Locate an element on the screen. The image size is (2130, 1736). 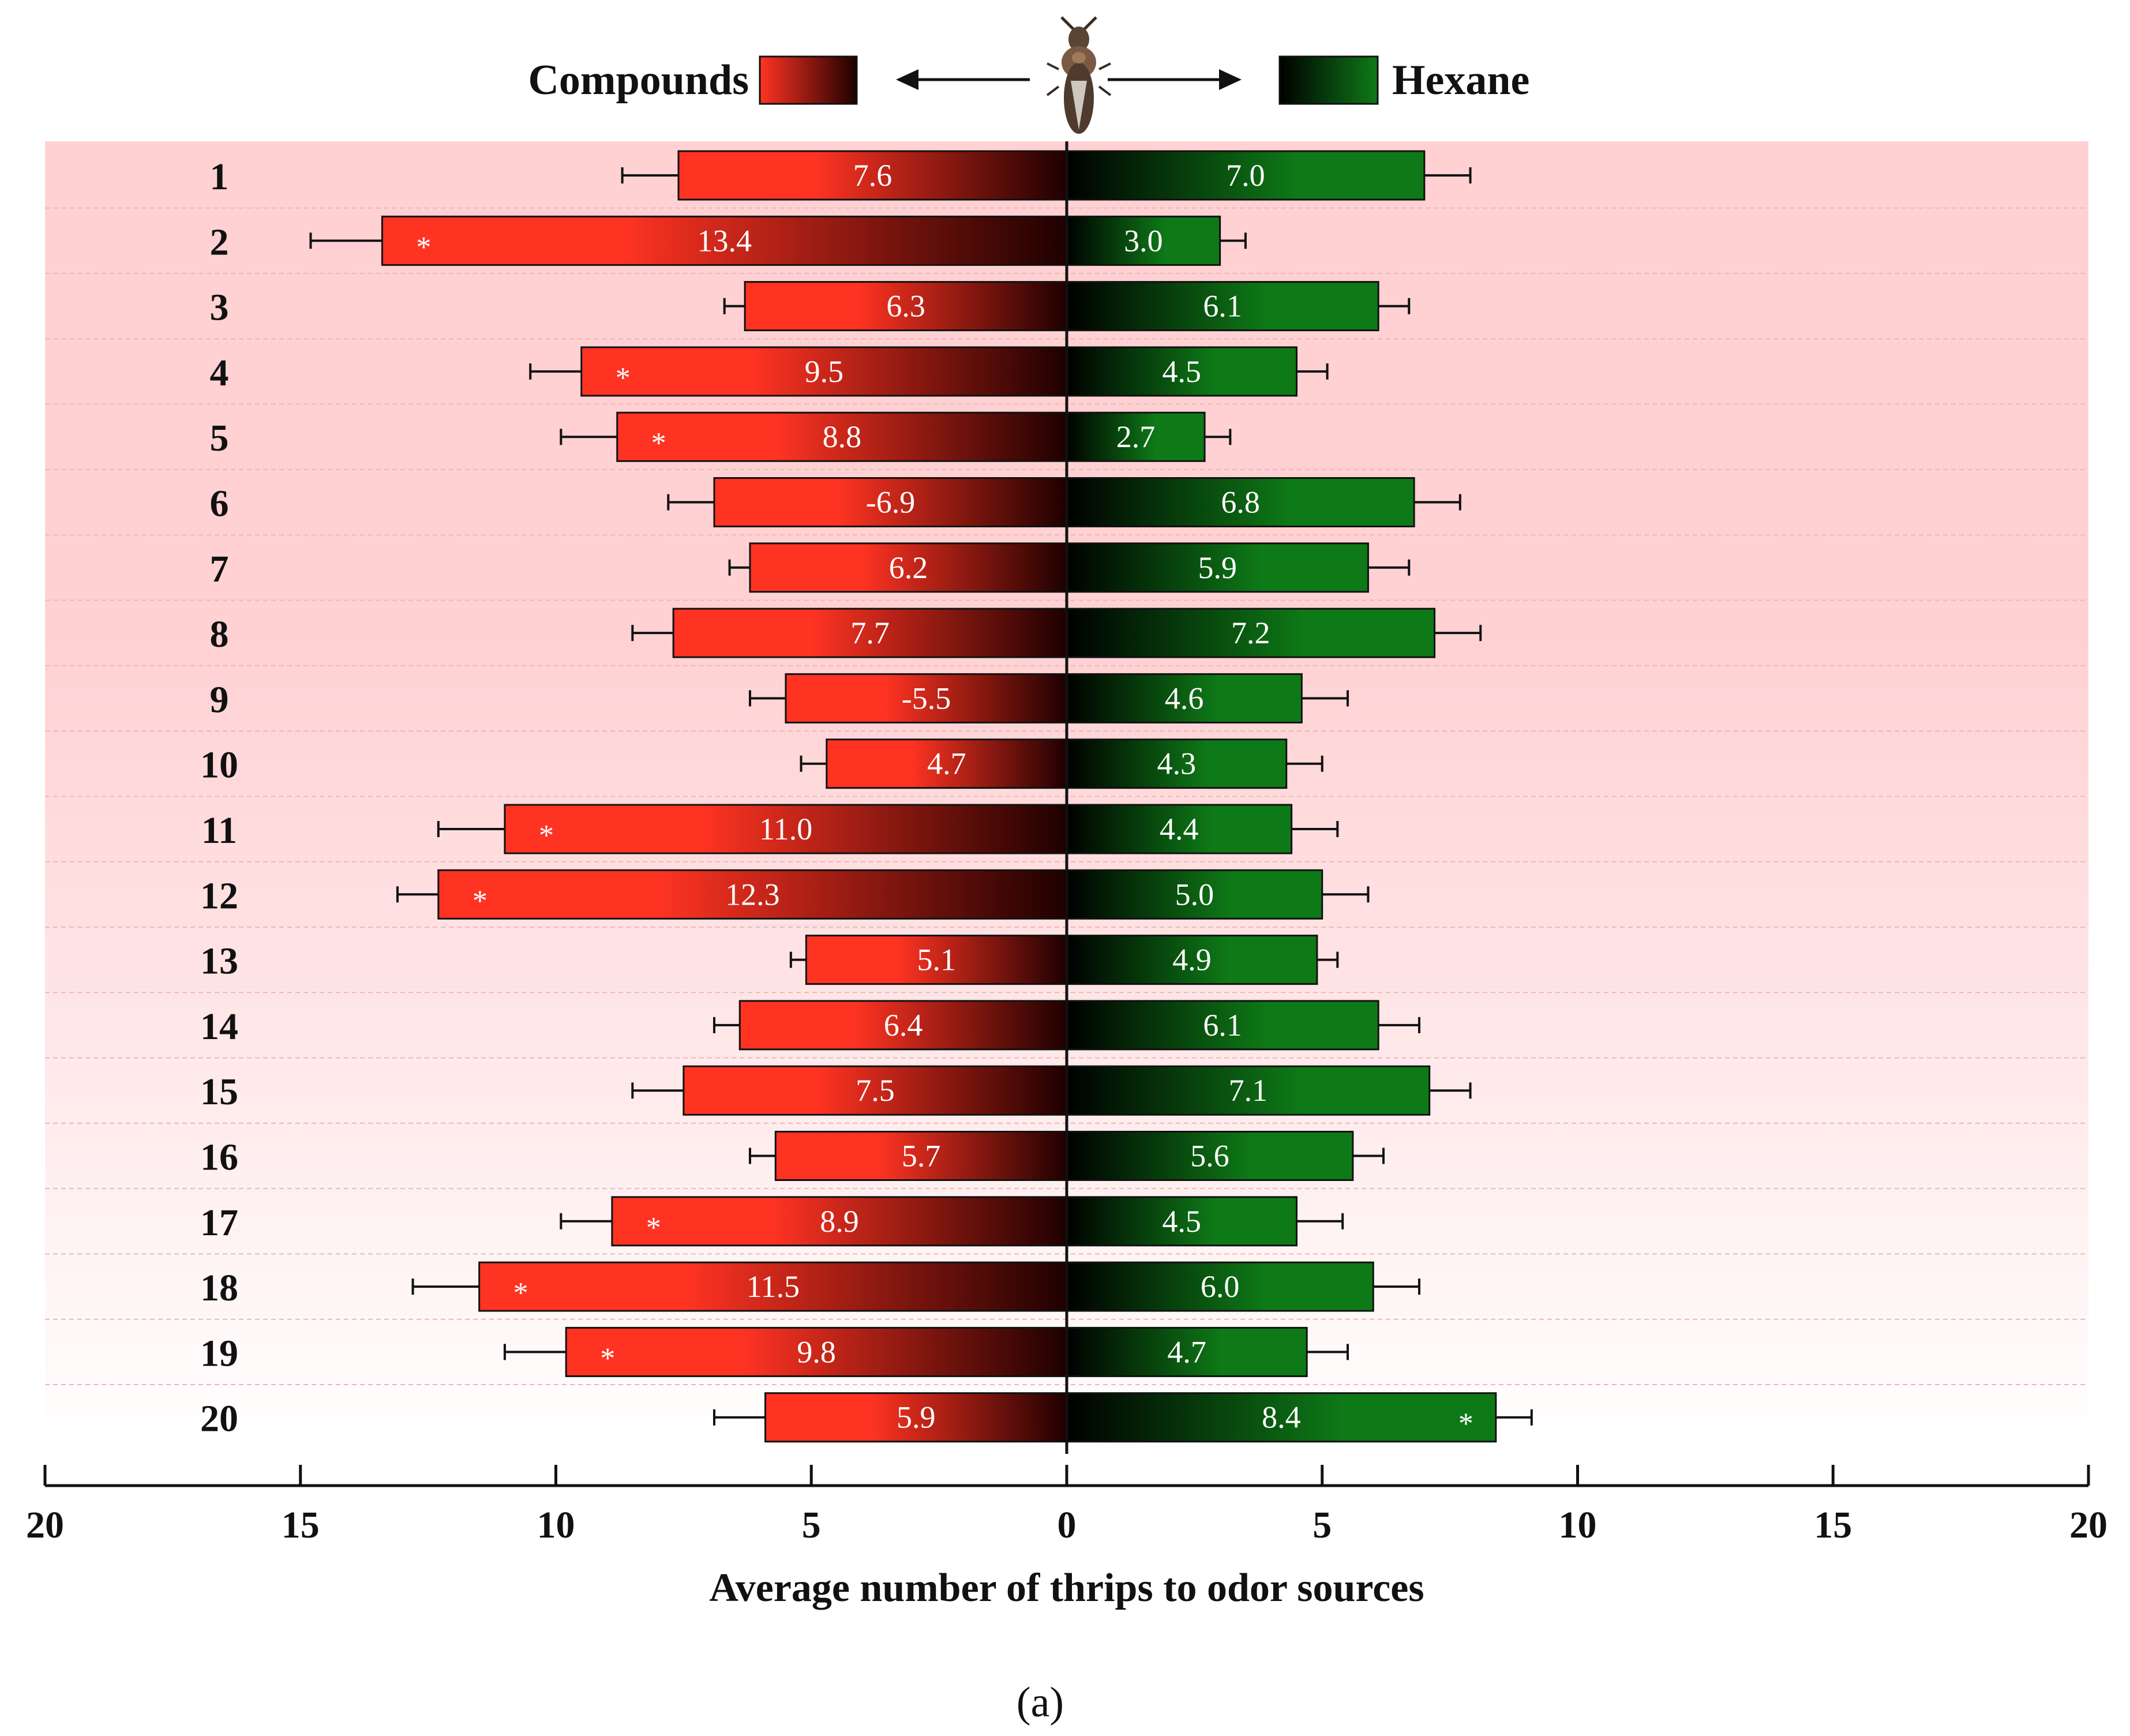
hexane-value-label: 2.7 is located at coordinates (1136, 436).